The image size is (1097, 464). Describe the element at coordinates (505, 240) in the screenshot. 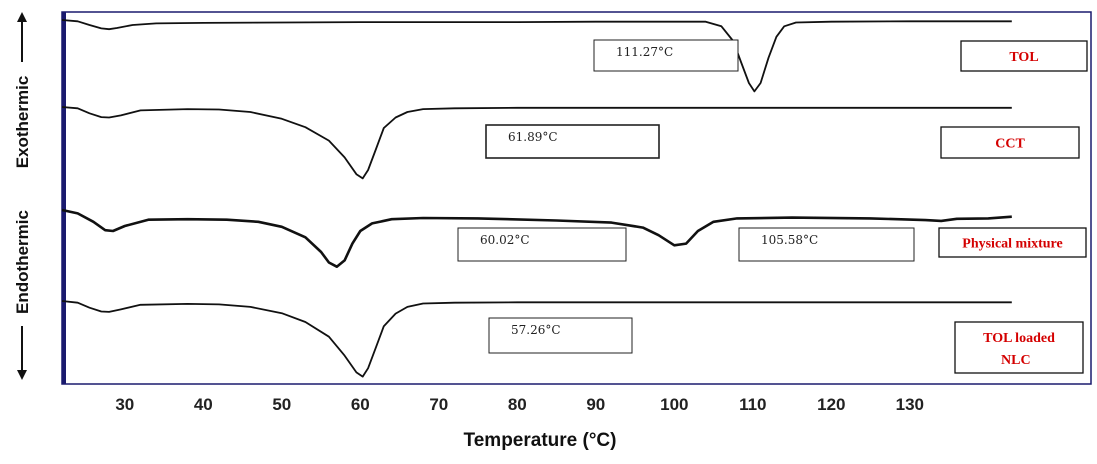

I see `peak-label-physical-mixture-1: 60.02°C` at that location.